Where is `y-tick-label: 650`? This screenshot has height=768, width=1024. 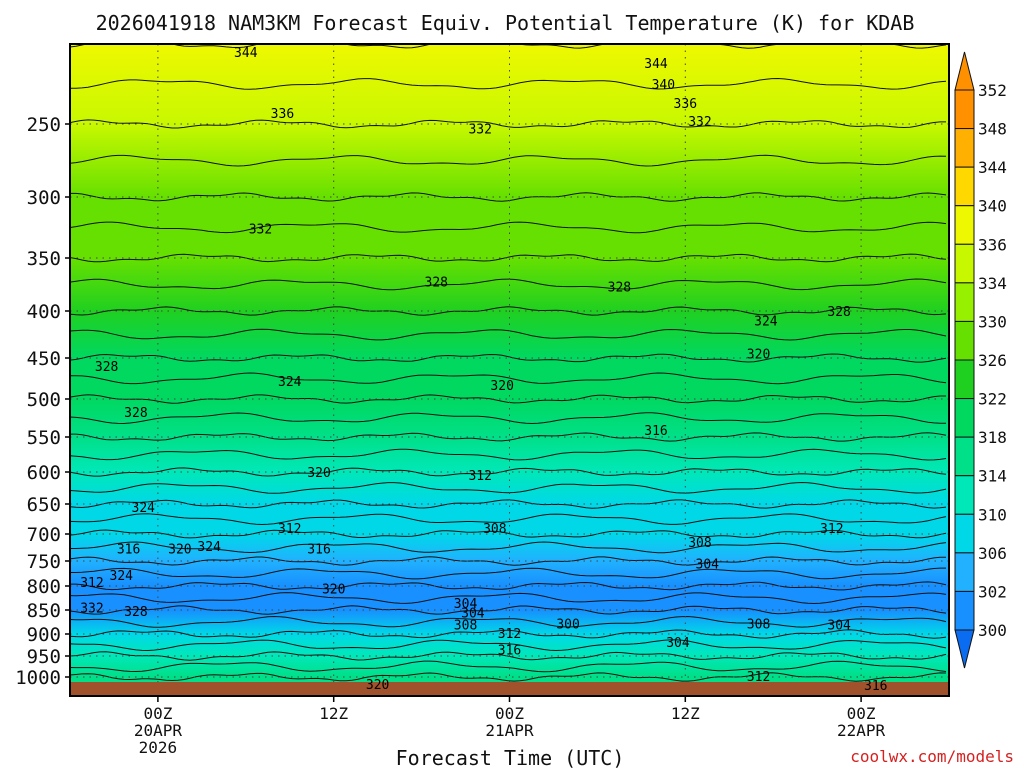
y-tick-label: 650 is located at coordinates (44, 505).